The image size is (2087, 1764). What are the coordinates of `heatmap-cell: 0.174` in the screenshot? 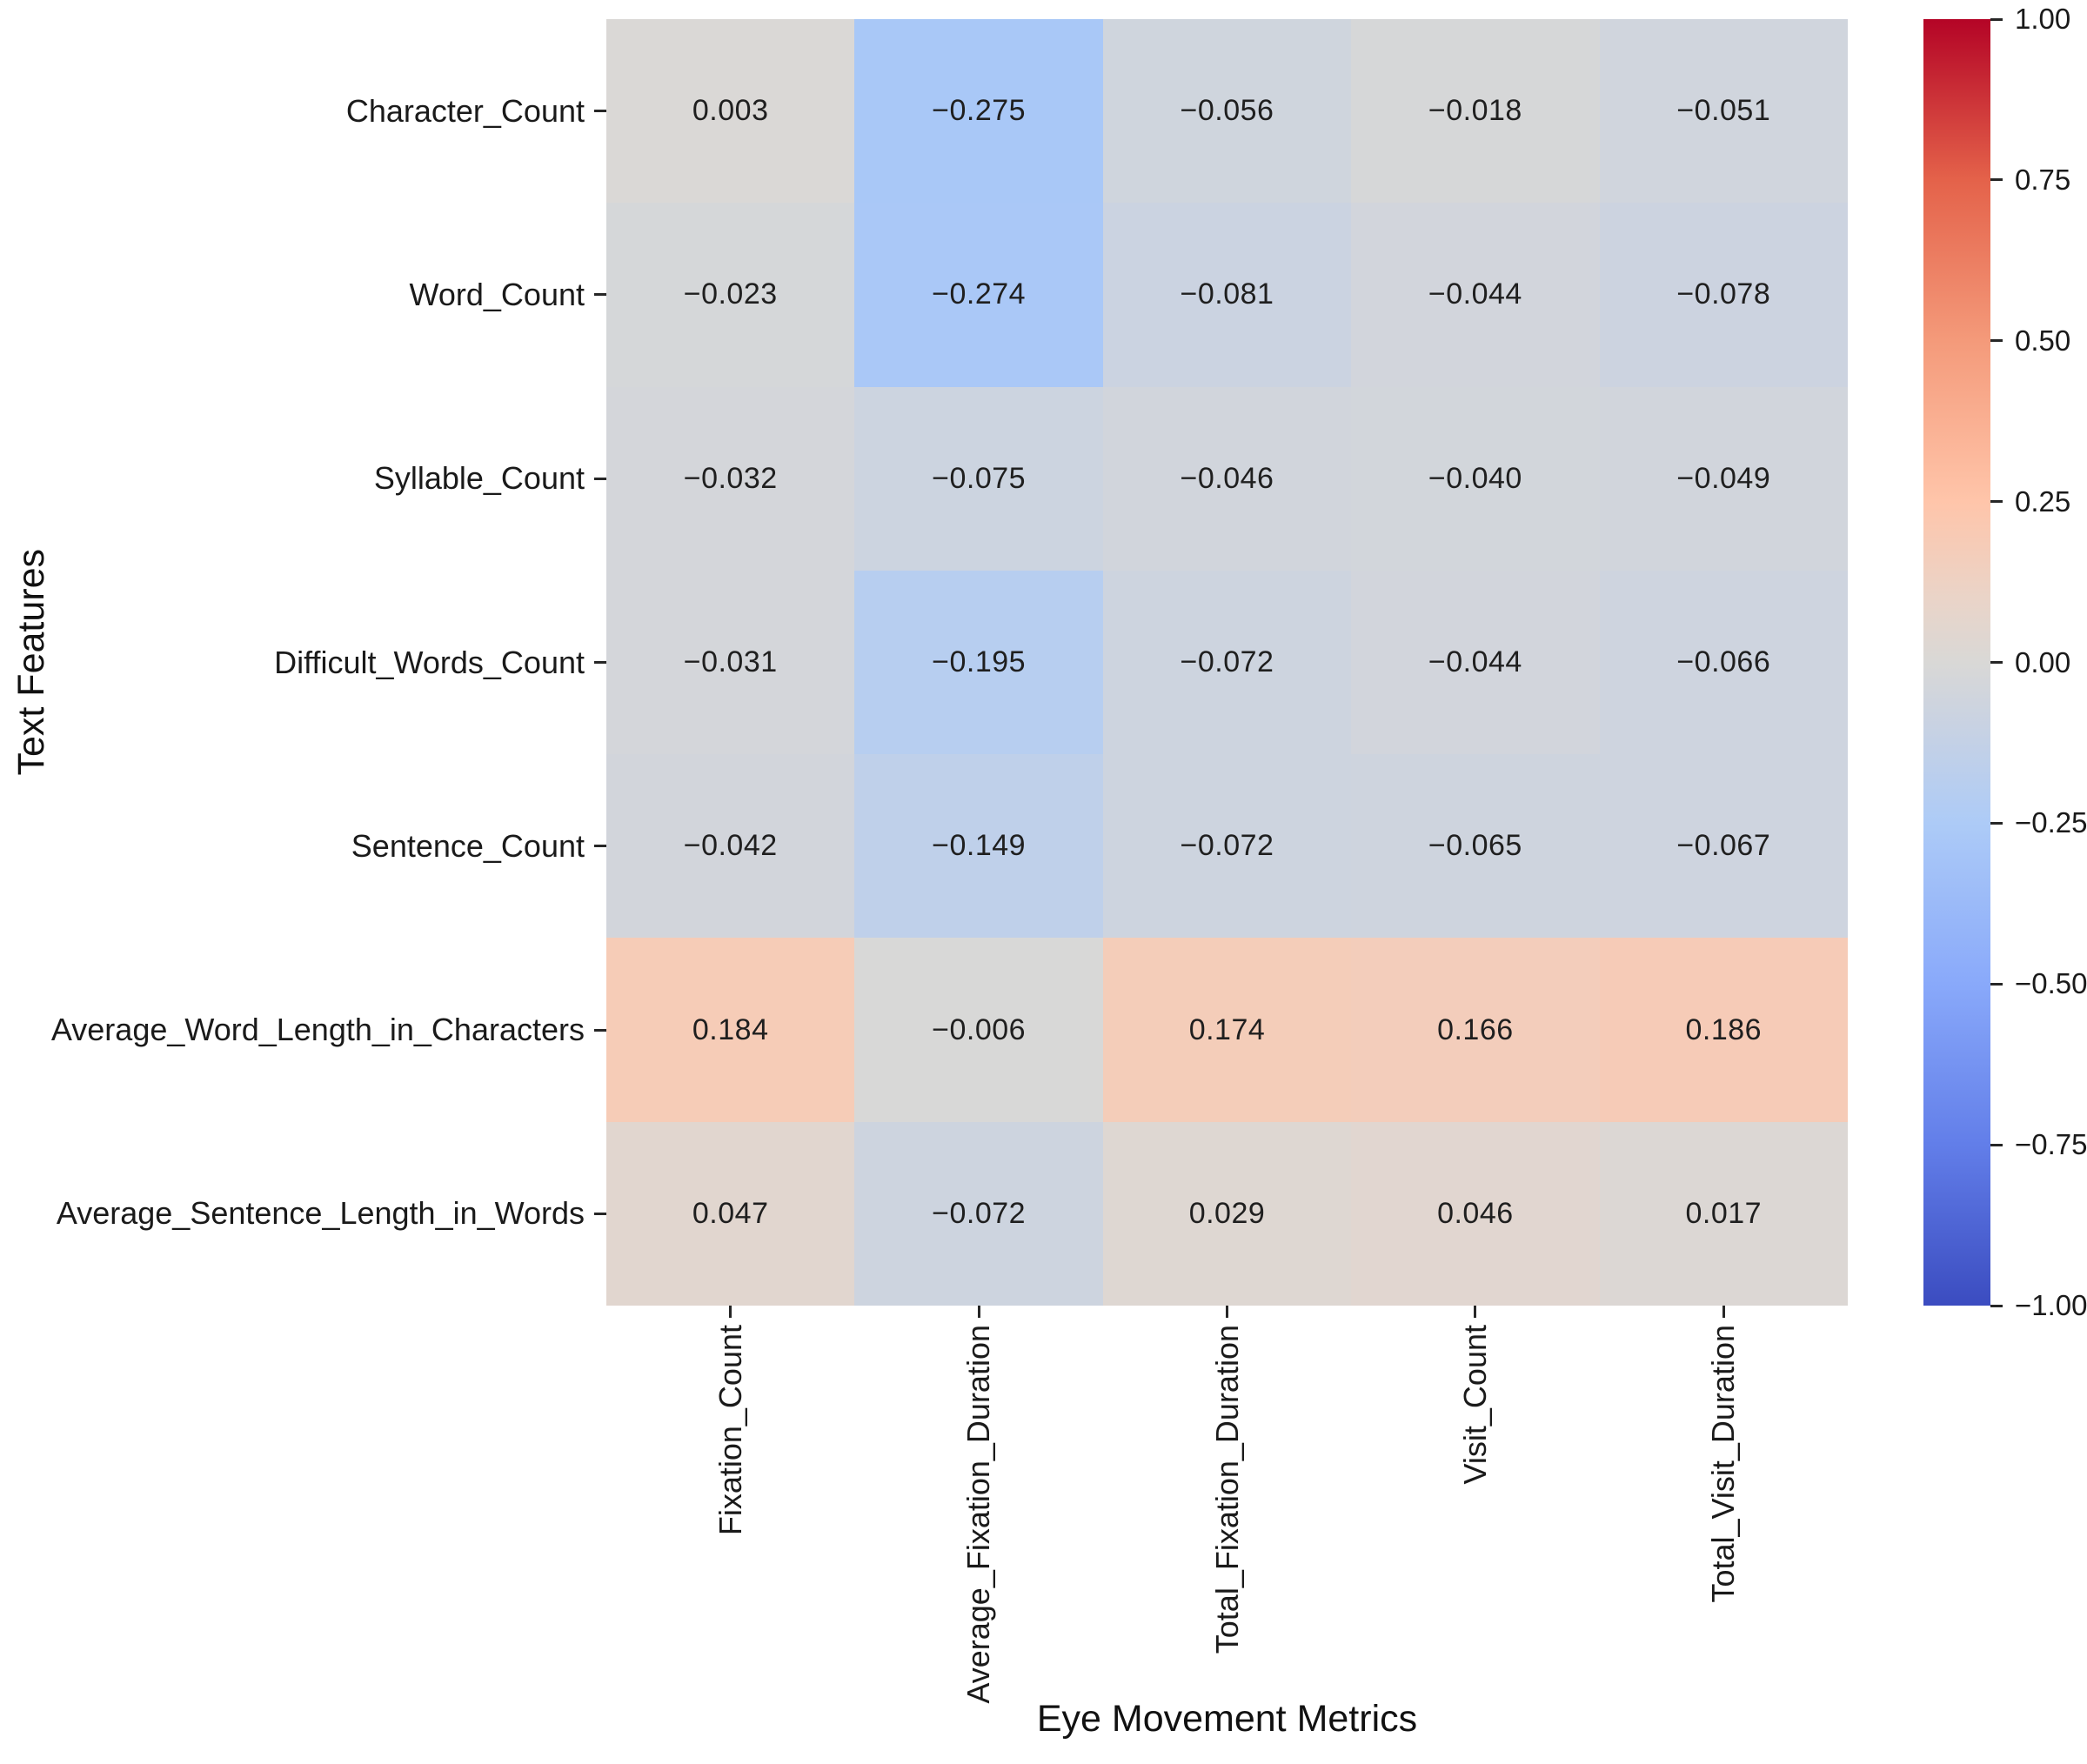 It's located at (1227, 1030).